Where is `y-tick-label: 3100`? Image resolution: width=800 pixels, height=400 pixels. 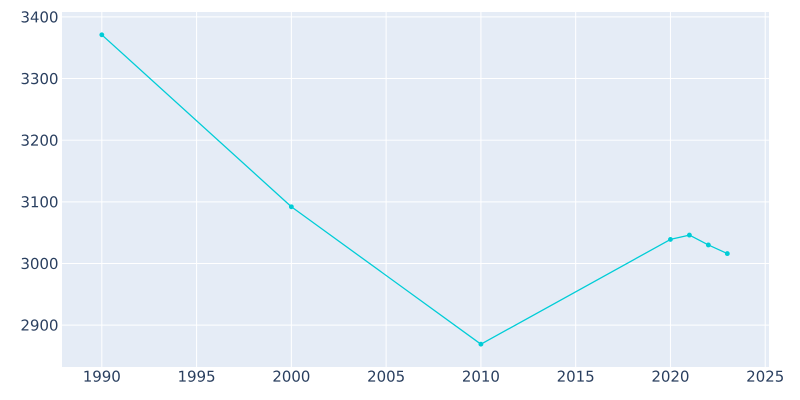 y-tick-label: 3100 is located at coordinates (40, 202).